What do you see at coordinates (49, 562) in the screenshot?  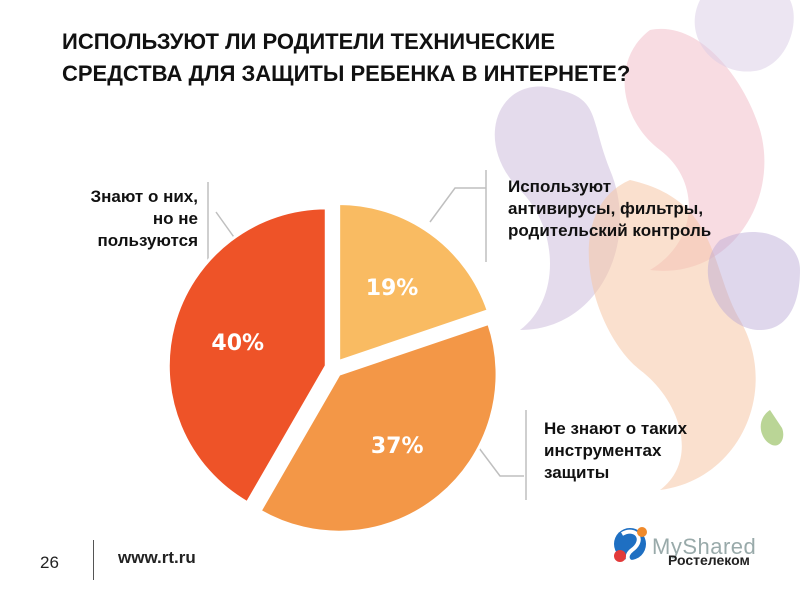 I see `page-number: 26` at bounding box center [49, 562].